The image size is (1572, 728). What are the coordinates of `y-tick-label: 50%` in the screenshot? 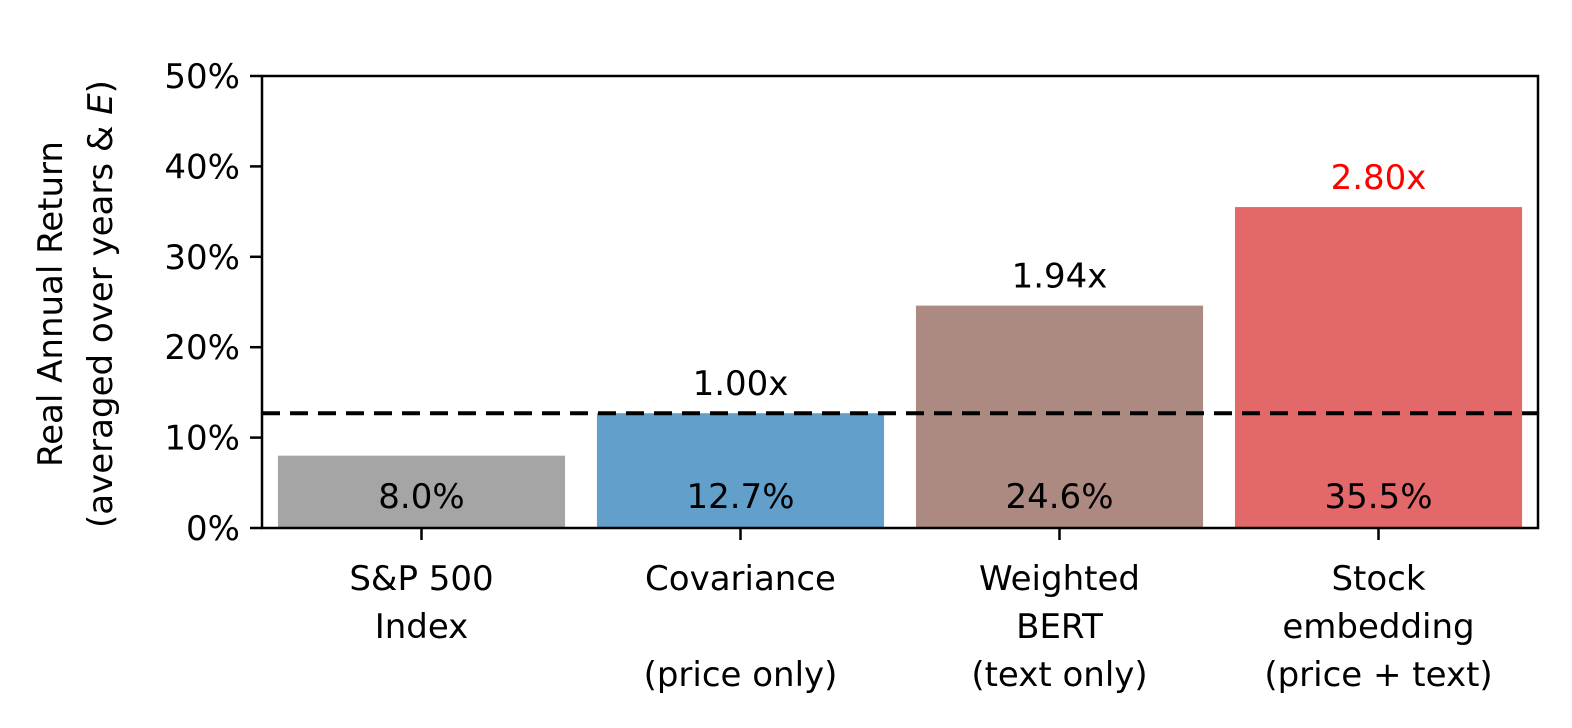 It's located at (202, 77).